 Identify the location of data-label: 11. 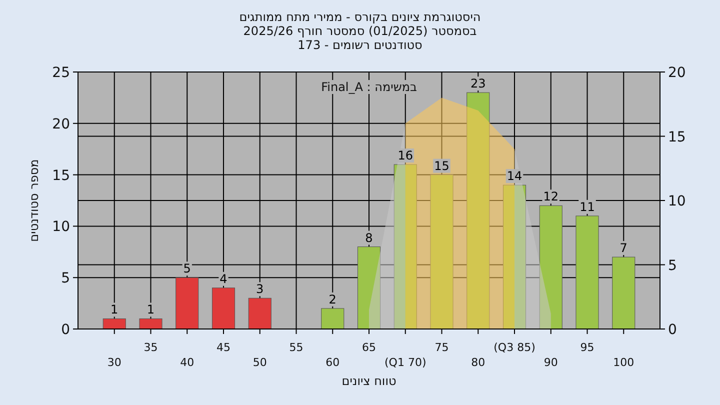
(587, 207).